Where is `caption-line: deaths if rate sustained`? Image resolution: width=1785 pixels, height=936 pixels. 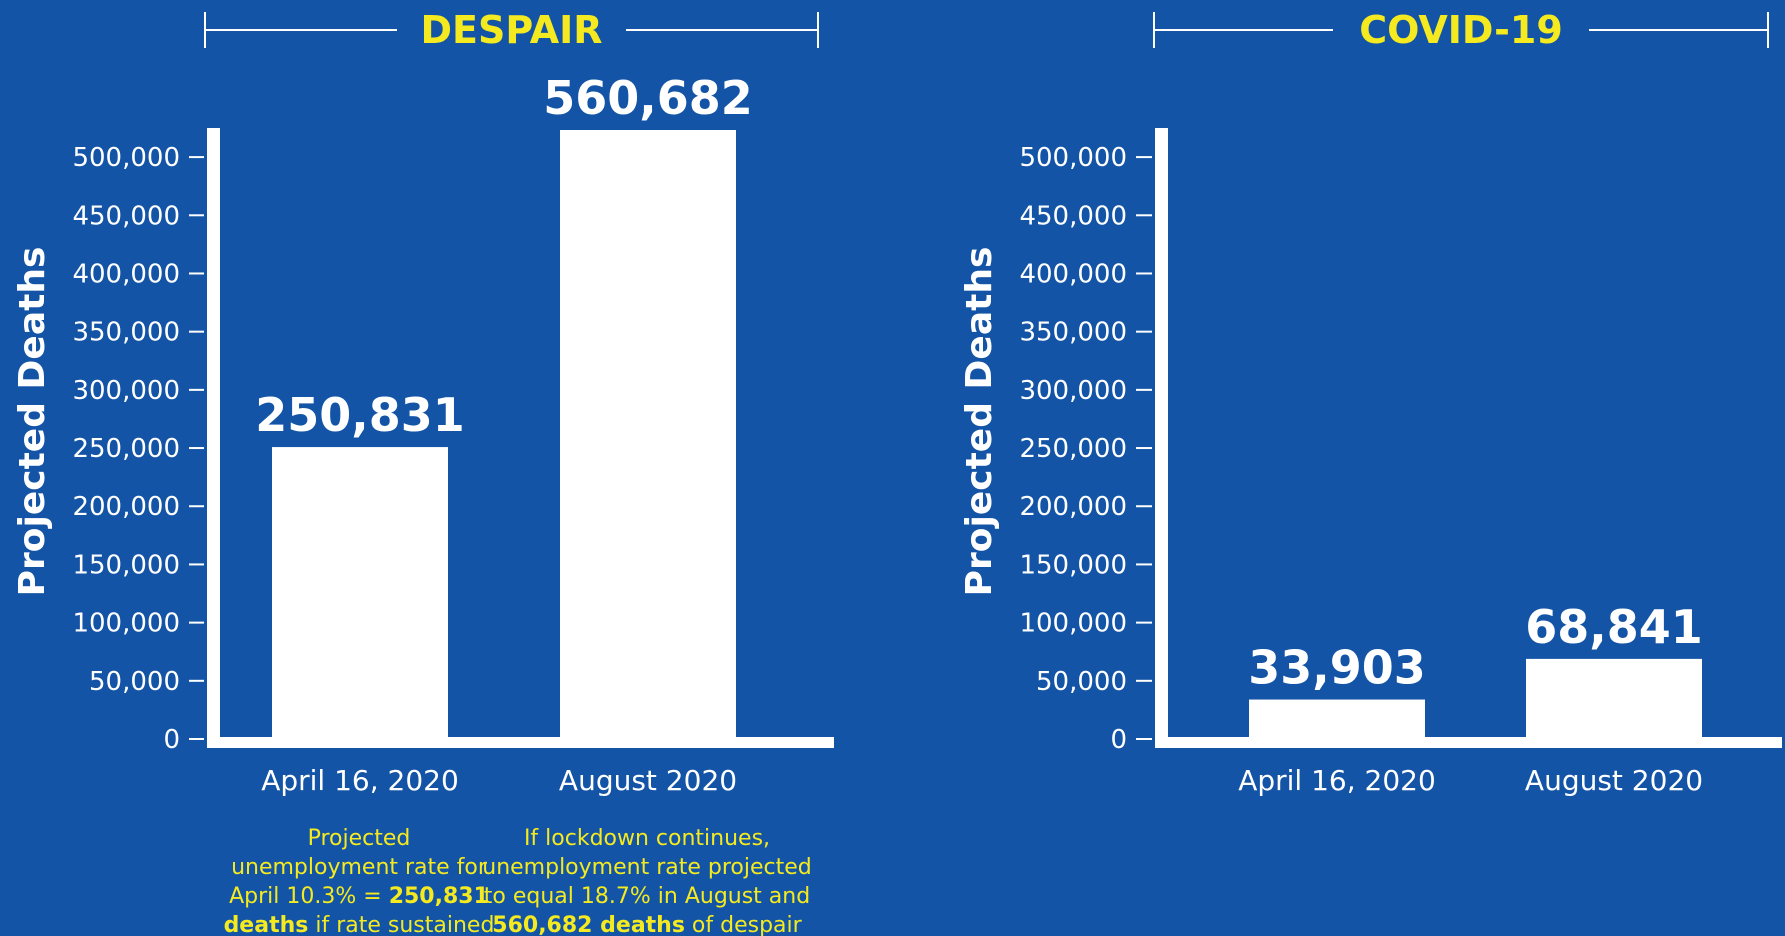
caption-line: deaths if rate sustained is located at coordinates (359, 924).